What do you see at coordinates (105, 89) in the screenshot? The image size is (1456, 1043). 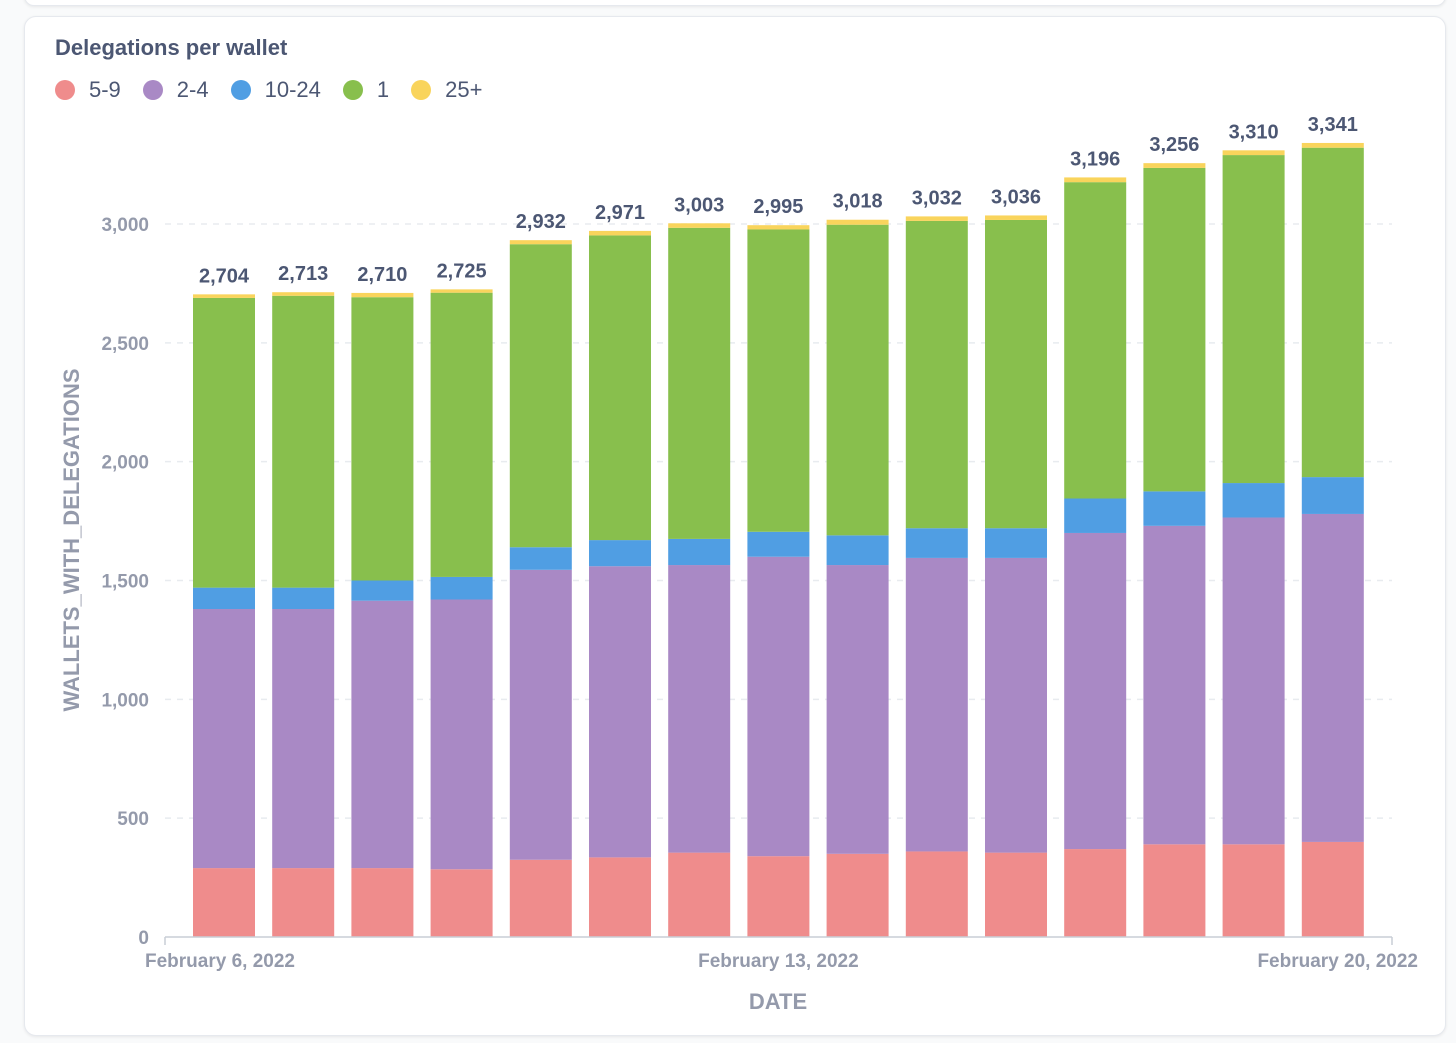 I see `legend-label: 5-9` at bounding box center [105, 89].